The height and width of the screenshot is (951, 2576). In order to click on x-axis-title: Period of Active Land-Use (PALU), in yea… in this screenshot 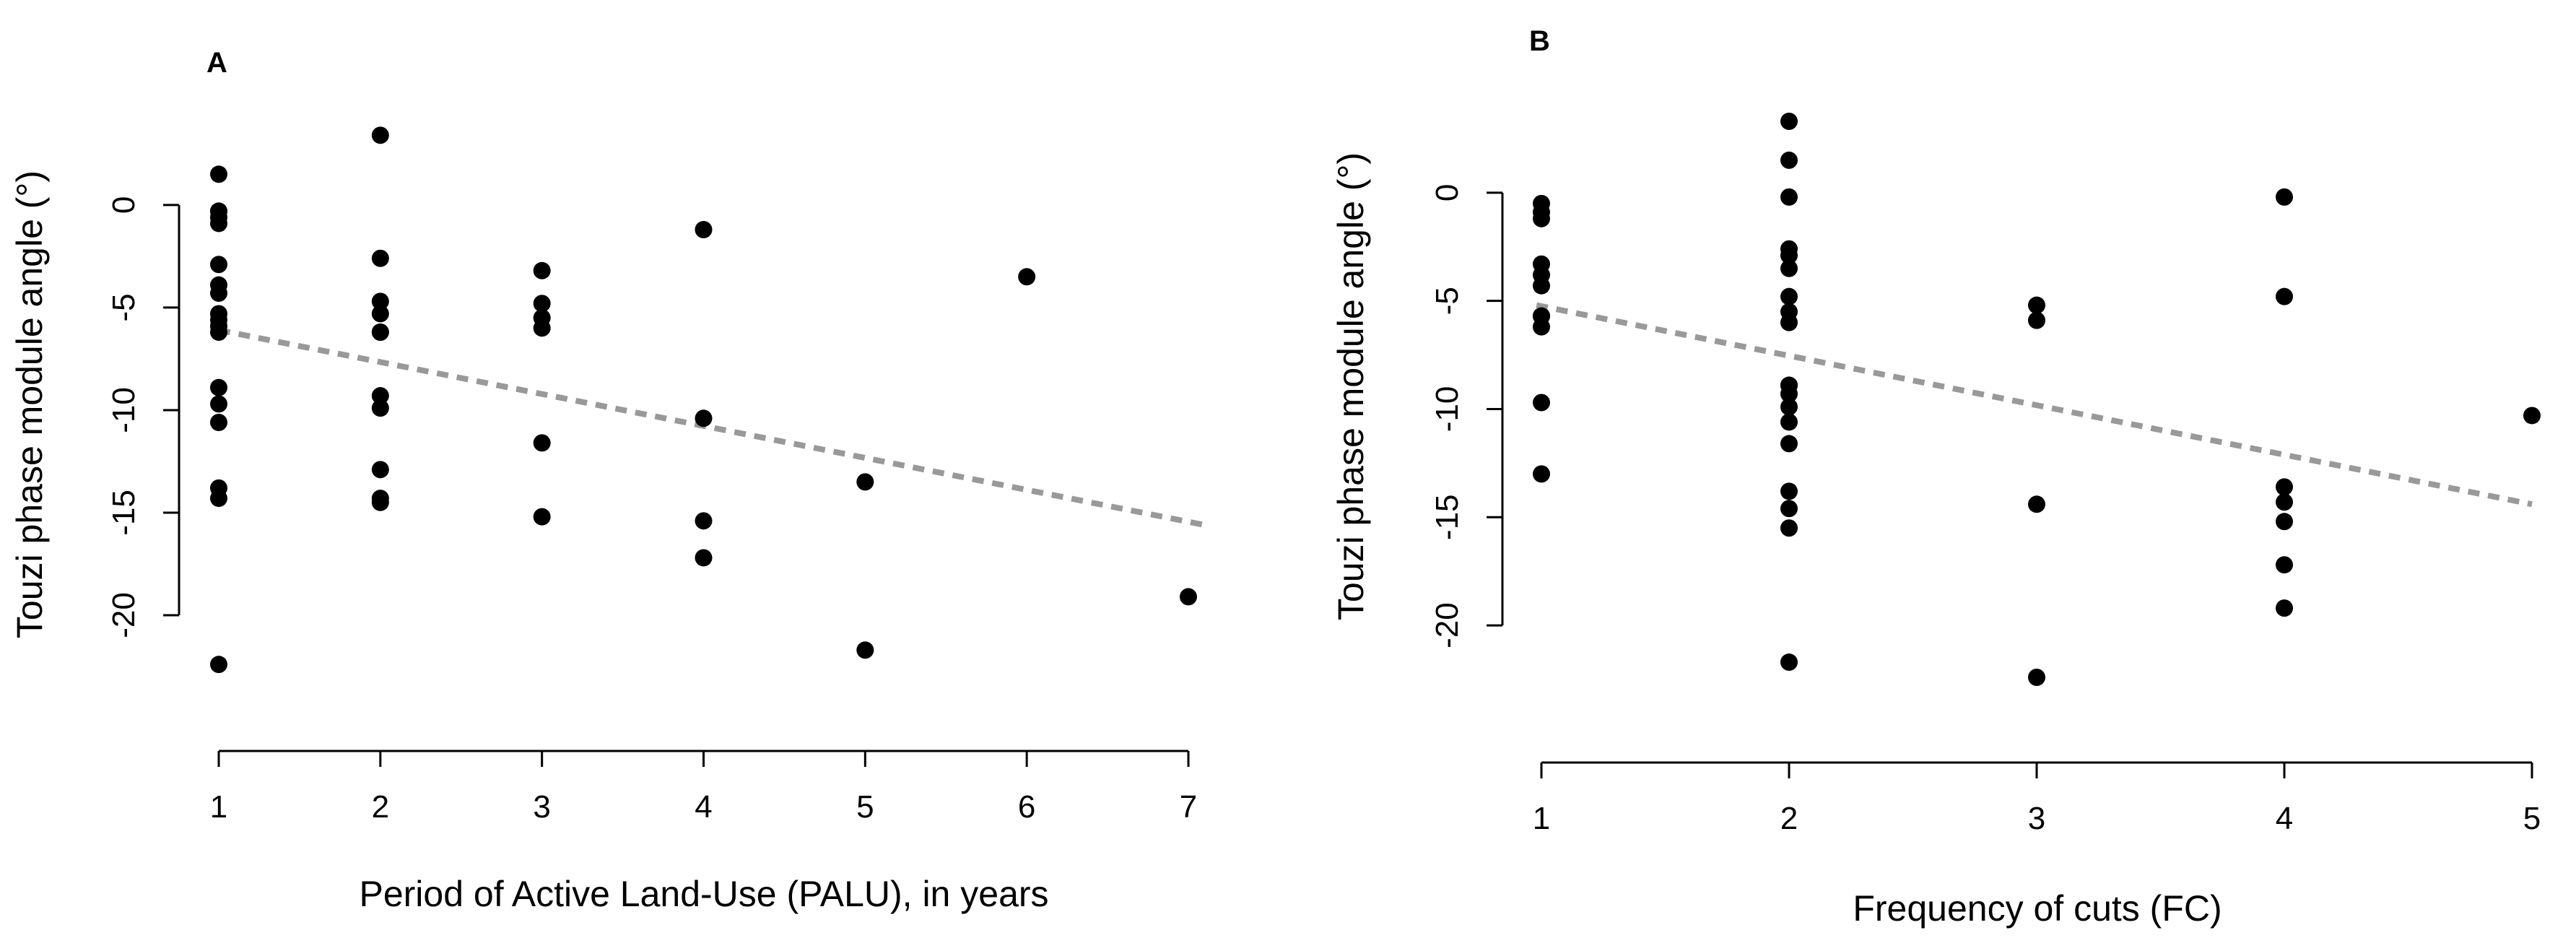, I will do `click(703, 894)`.